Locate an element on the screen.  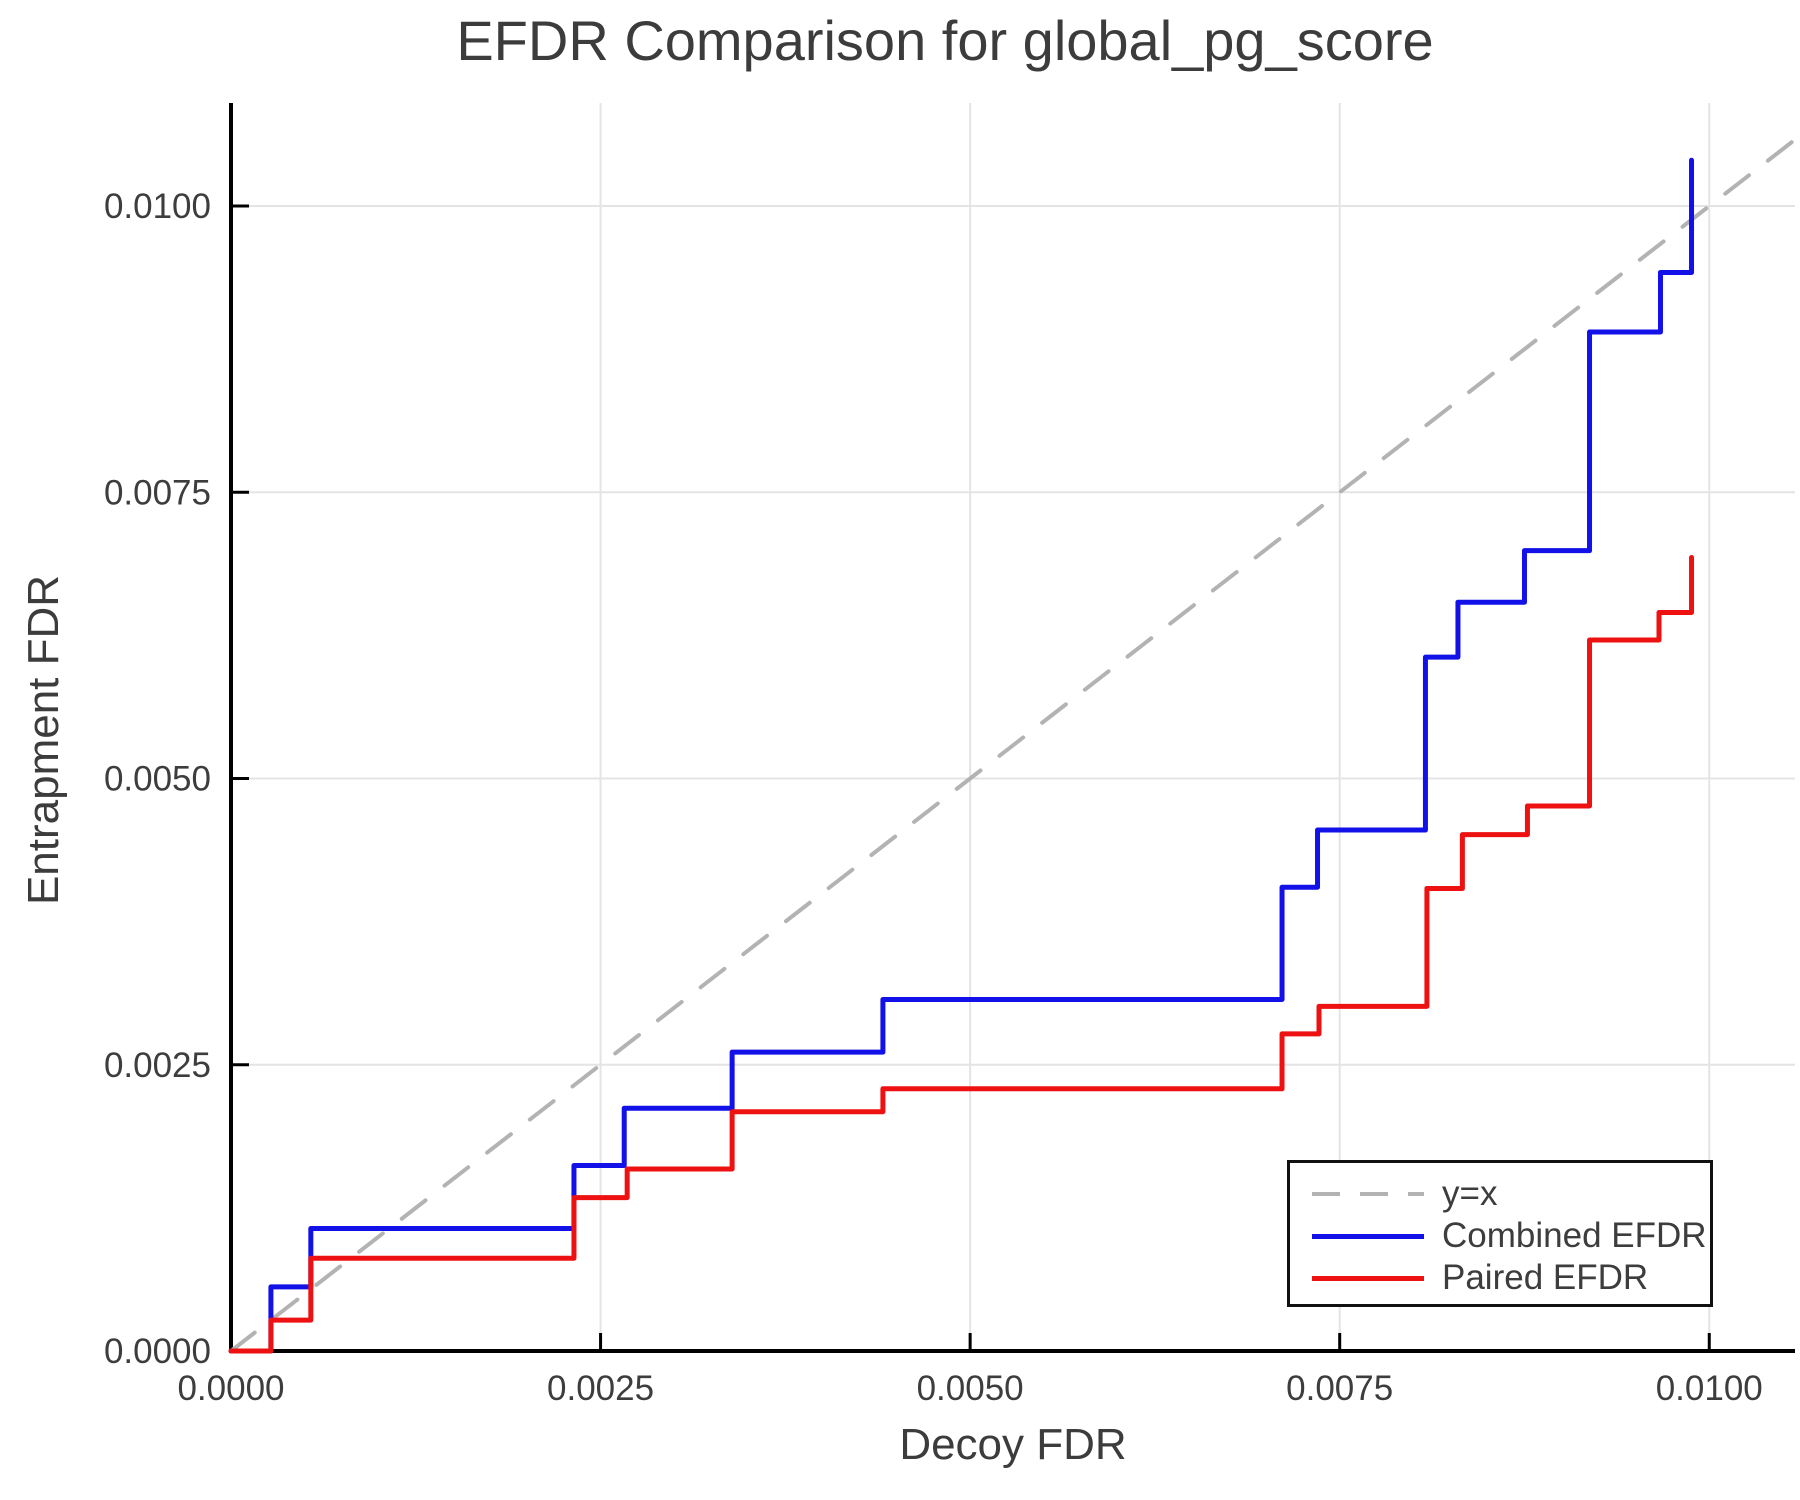
legend-label-paired: Paired EFDR is located at coordinates (1545, 1277).